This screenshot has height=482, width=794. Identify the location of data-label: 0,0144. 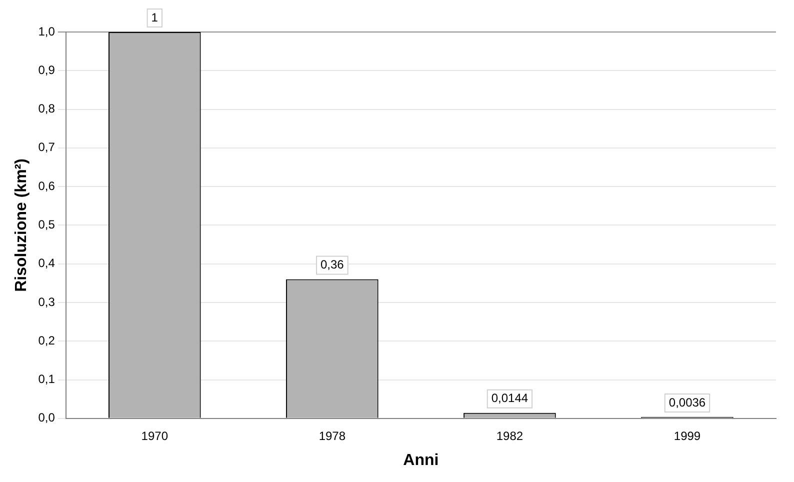
(509, 398).